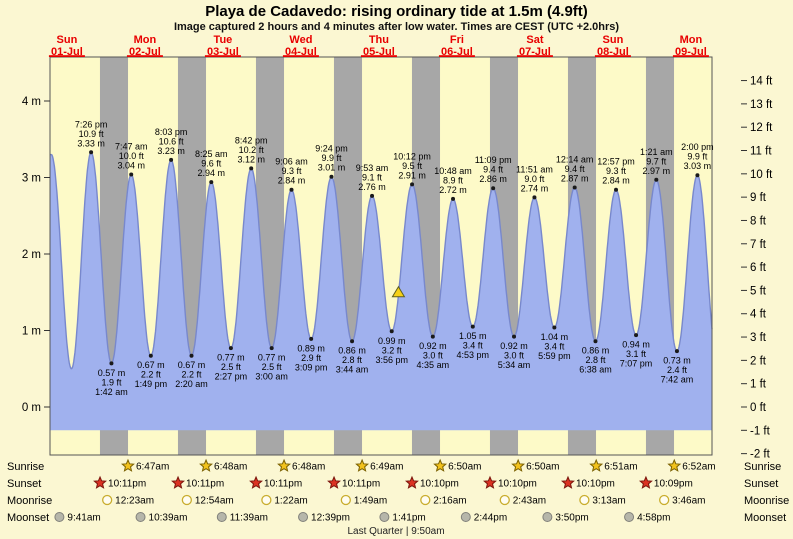 Image resolution: width=793 pixels, height=539 pixels. Describe the element at coordinates (653, 518) in the screenshot. I see `astro-time: 4:58pm` at that location.